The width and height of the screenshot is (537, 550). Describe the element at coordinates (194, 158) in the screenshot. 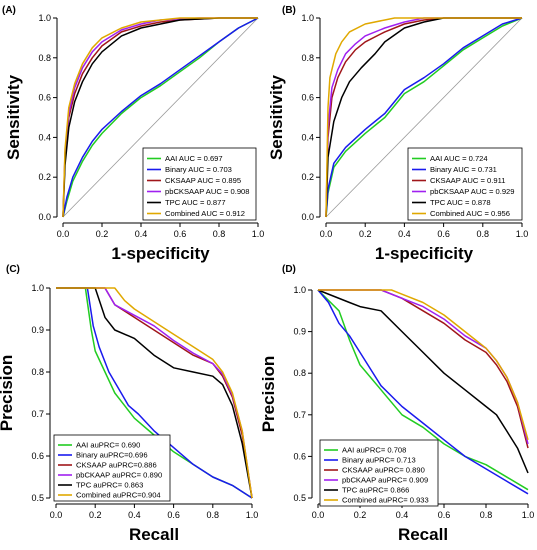

I see `legend-entry-aai: AAI AUC = 0.697` at that location.